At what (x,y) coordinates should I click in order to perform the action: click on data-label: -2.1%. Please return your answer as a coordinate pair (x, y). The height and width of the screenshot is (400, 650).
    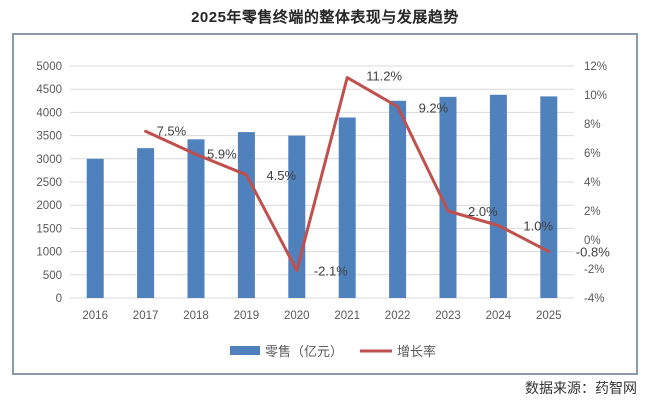
    Looking at the image, I should click on (331, 270).